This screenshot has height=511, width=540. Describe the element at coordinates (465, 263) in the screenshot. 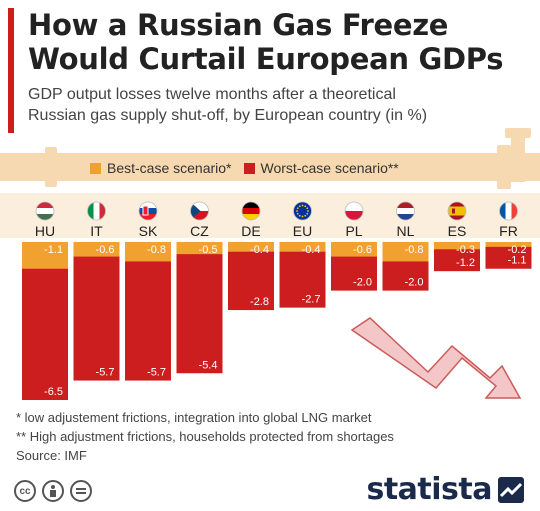

I see `value-label-worst-es: -1.2` at that location.